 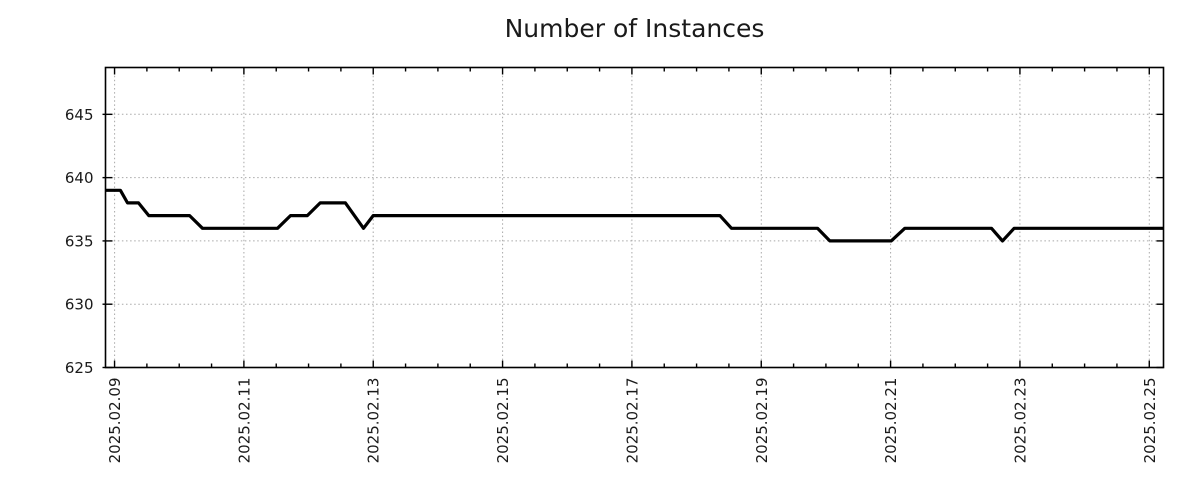 I want to click on svg-text: 2025.02.19, so click(x=762, y=421).